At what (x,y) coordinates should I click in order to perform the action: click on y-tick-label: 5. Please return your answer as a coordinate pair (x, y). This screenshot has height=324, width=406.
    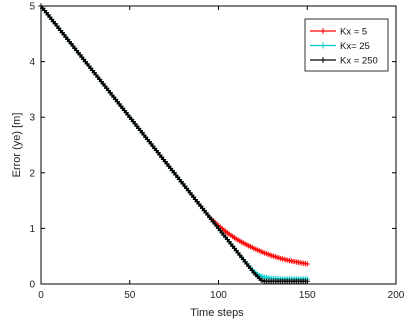
    Looking at the image, I should click on (32, 7).